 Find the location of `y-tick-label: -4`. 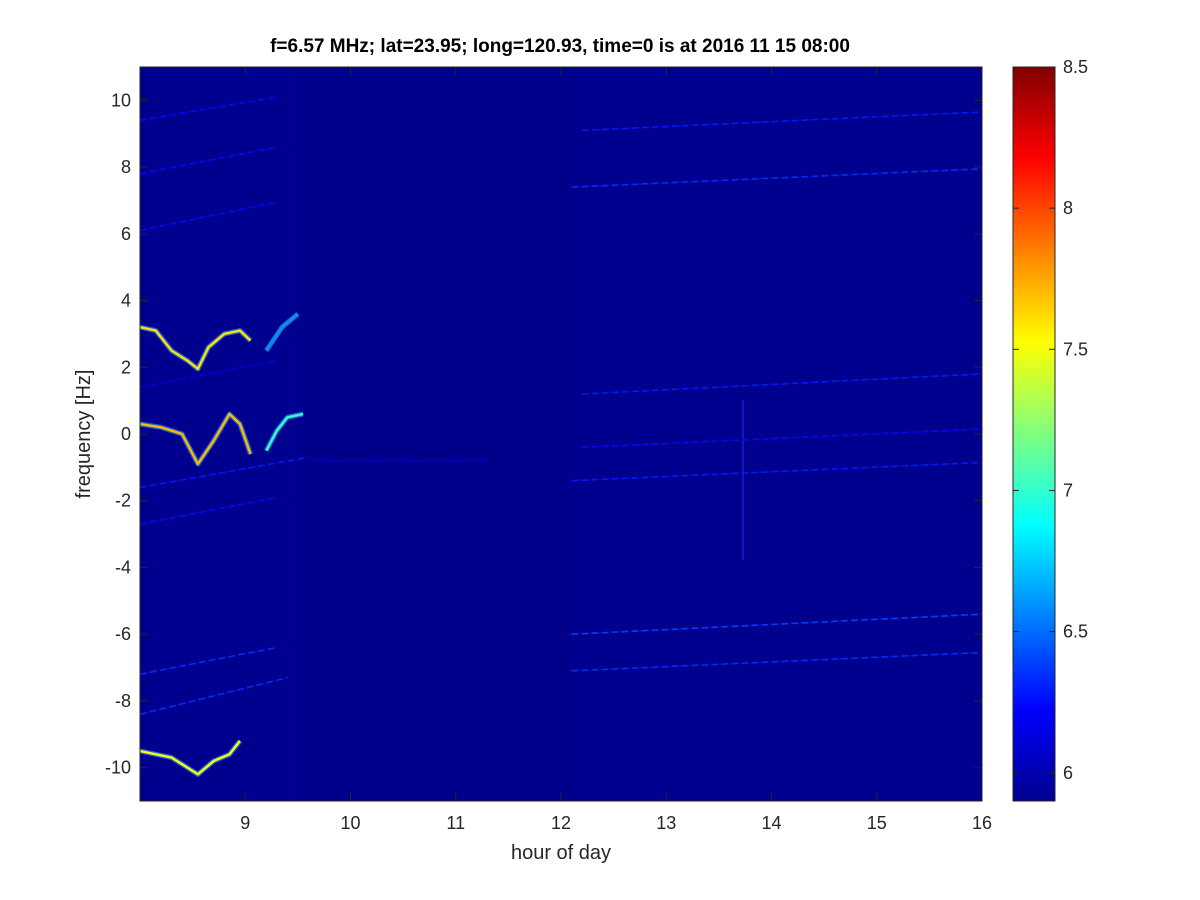

y-tick-label: -4 is located at coordinates (123, 567).